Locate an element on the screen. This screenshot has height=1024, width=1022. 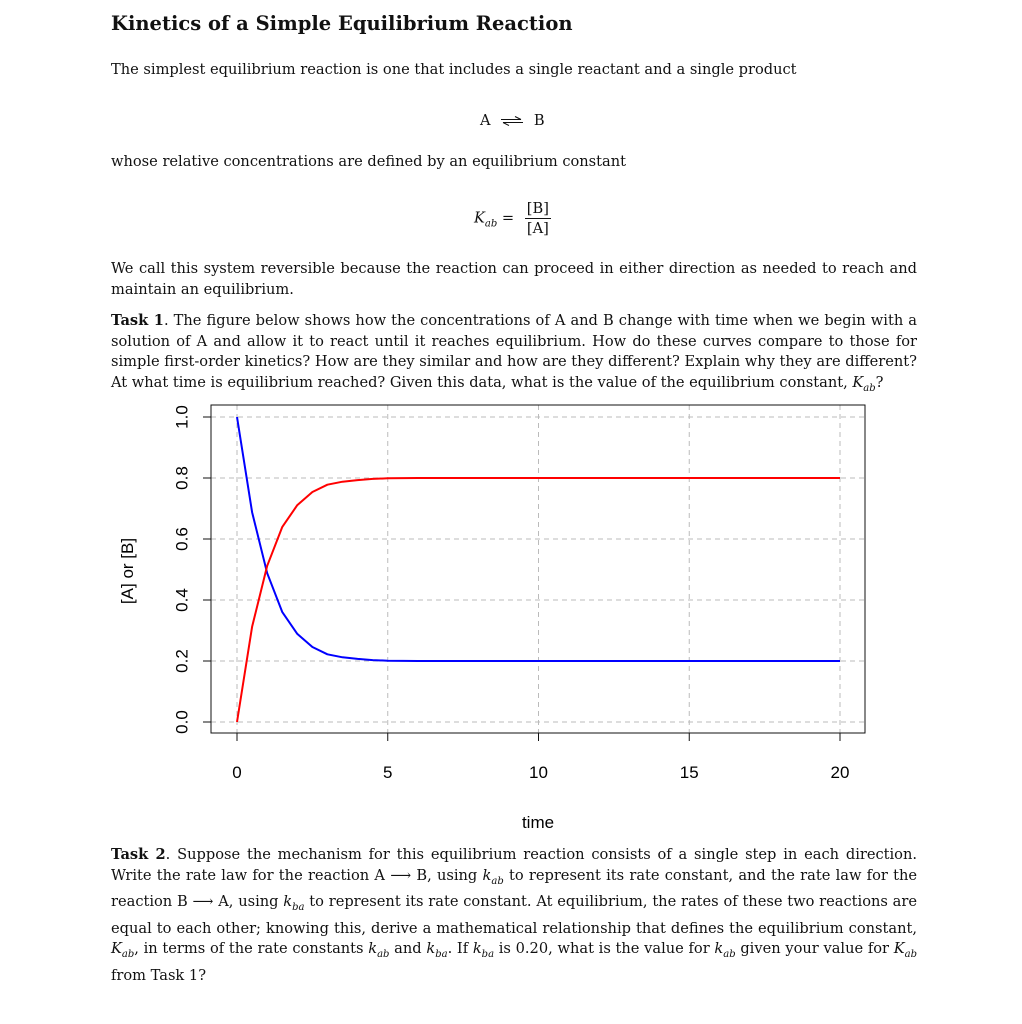
task1-end: ? is located at coordinates (879, 382).